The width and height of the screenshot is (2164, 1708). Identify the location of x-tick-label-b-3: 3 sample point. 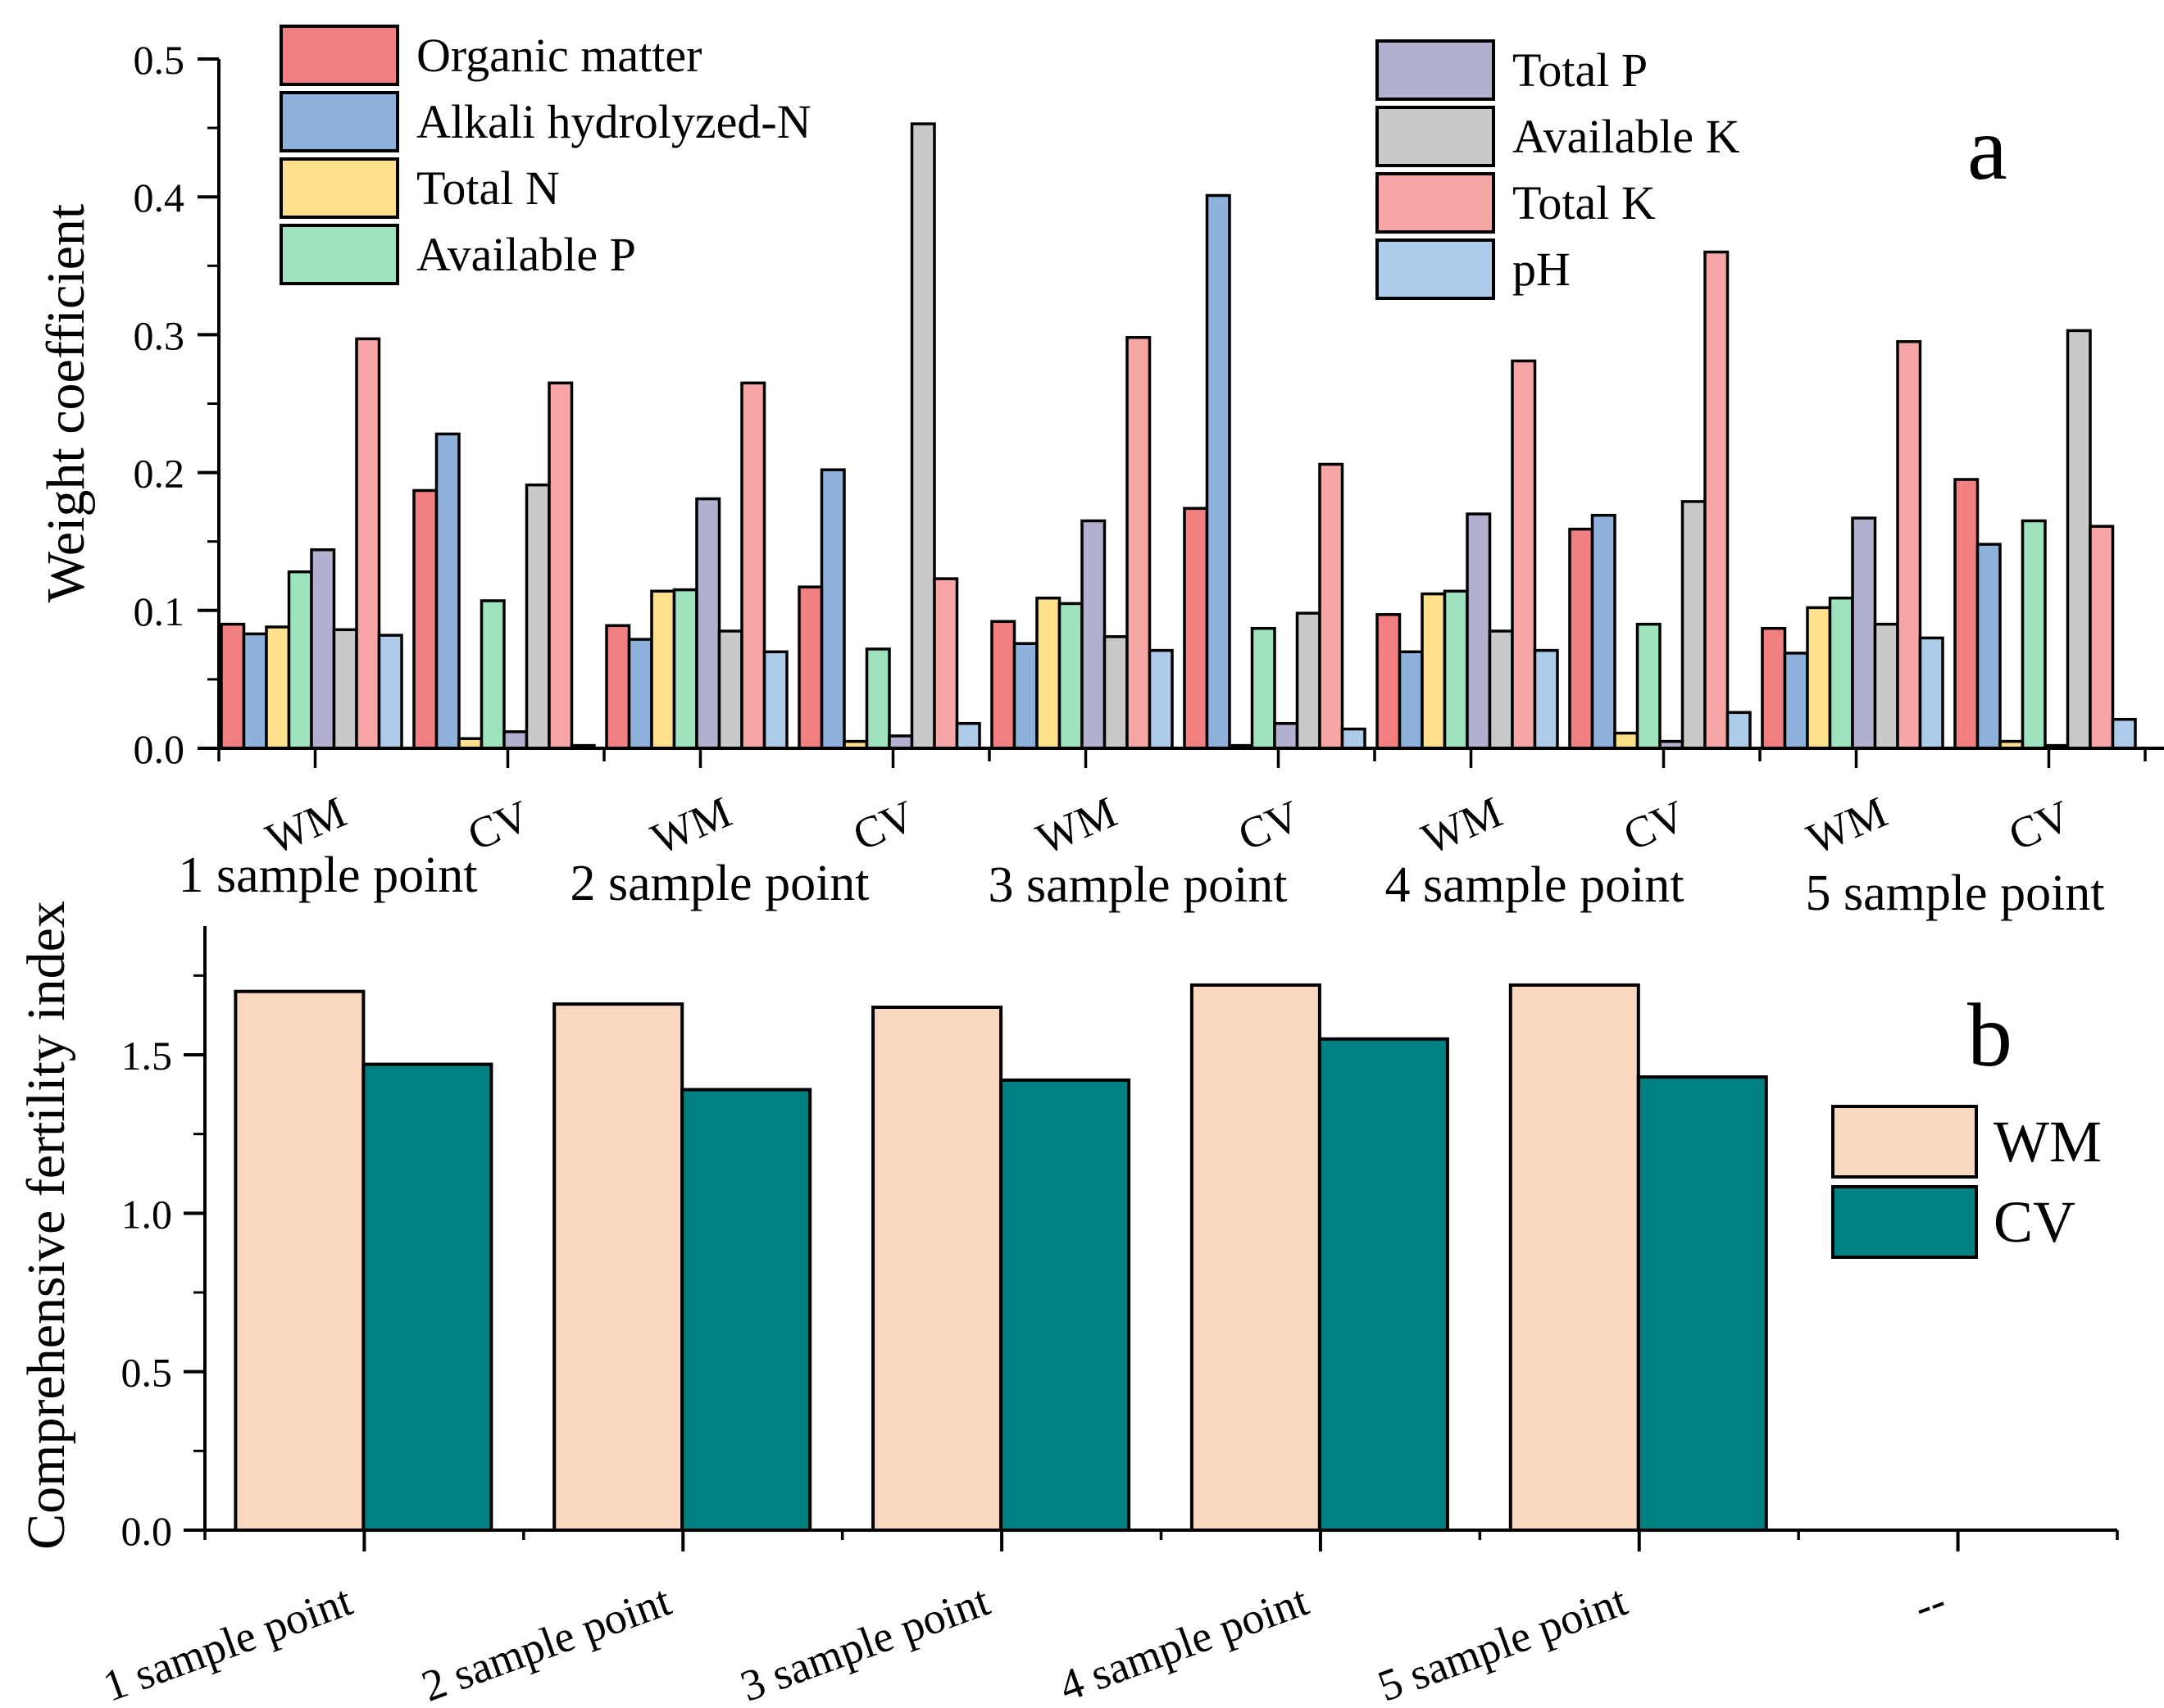
(865, 1641).